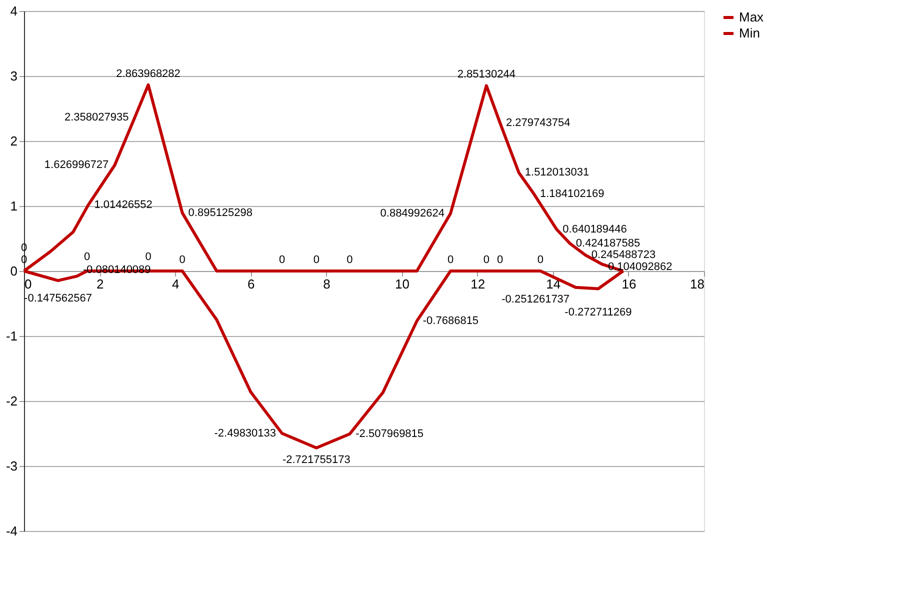  I want to click on y-tick-label: 4, so click(14, 11).